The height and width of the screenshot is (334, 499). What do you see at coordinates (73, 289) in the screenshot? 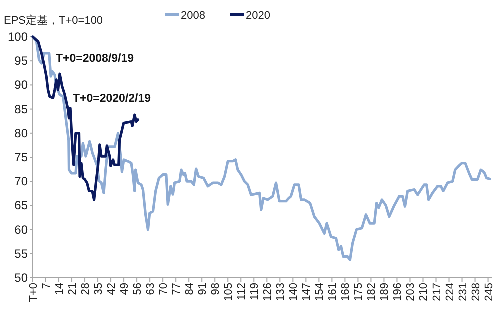
I see `x-tick-label: 21` at bounding box center [73, 289].